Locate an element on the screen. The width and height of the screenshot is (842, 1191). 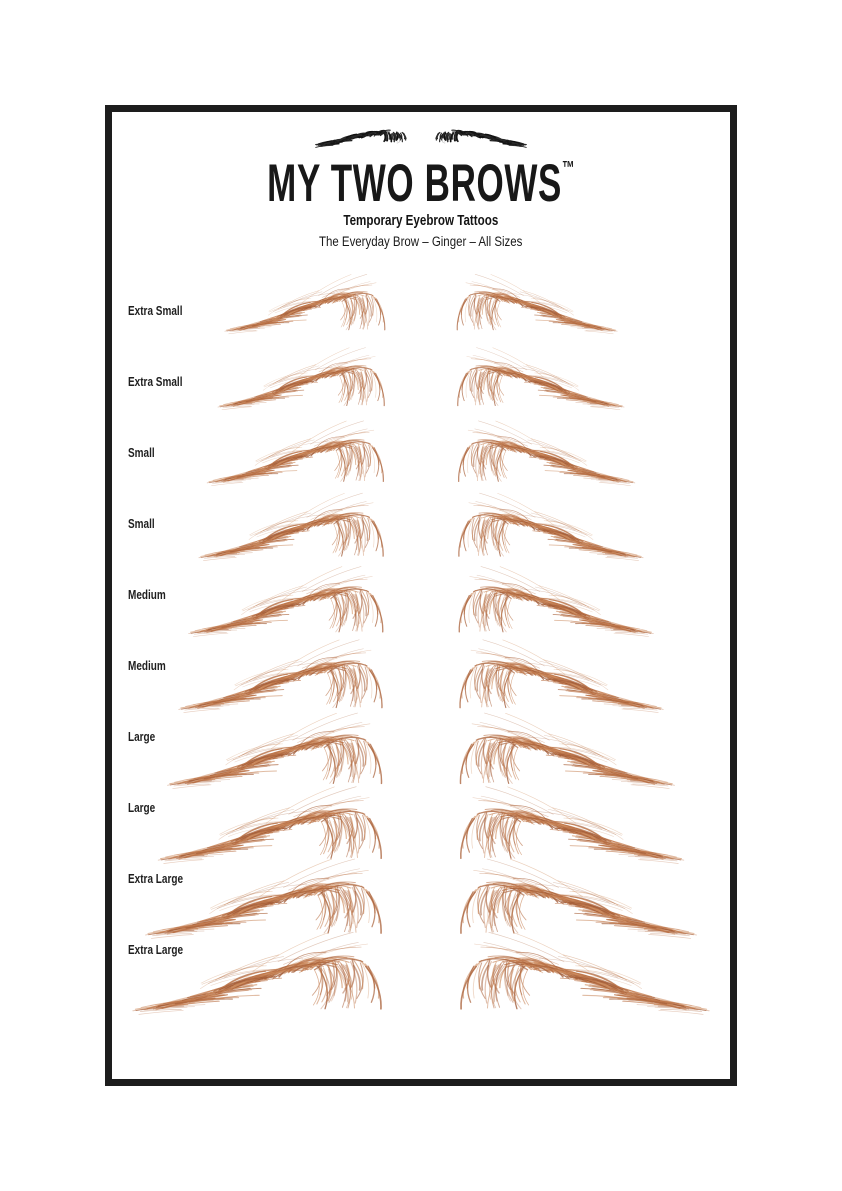
brand-title: MY TWO BROWS™ is located at coordinates (421, 183).